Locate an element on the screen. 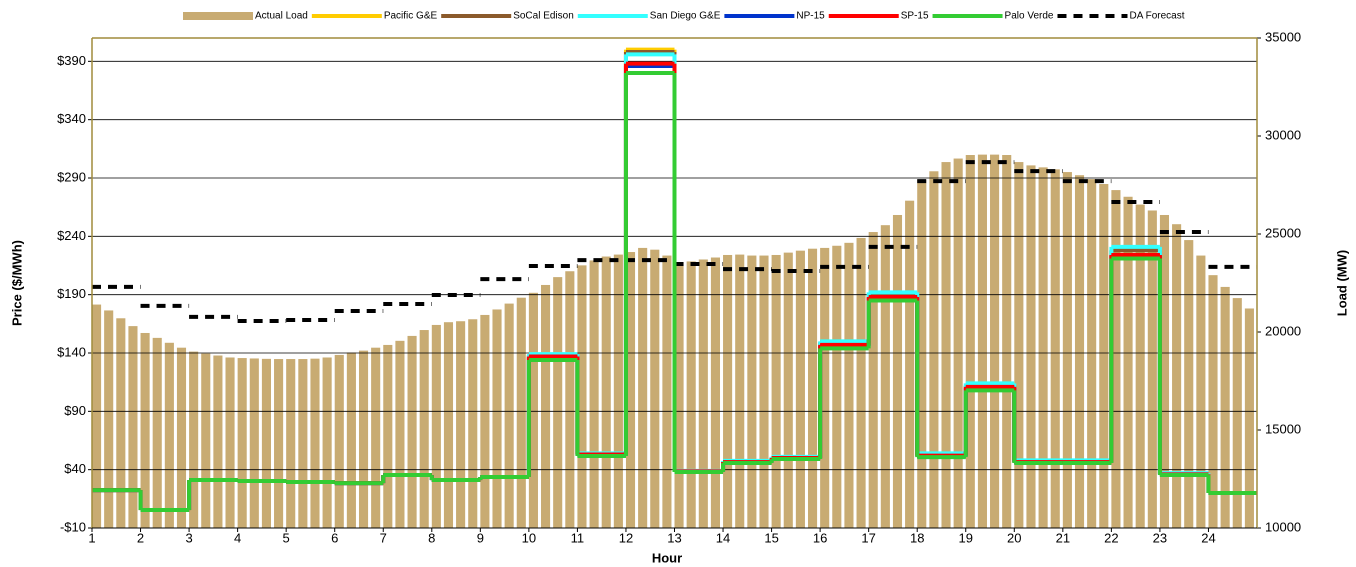 The height and width of the screenshot is (567, 1356). y2-tick-label: 25000 is located at coordinates (1283, 232).